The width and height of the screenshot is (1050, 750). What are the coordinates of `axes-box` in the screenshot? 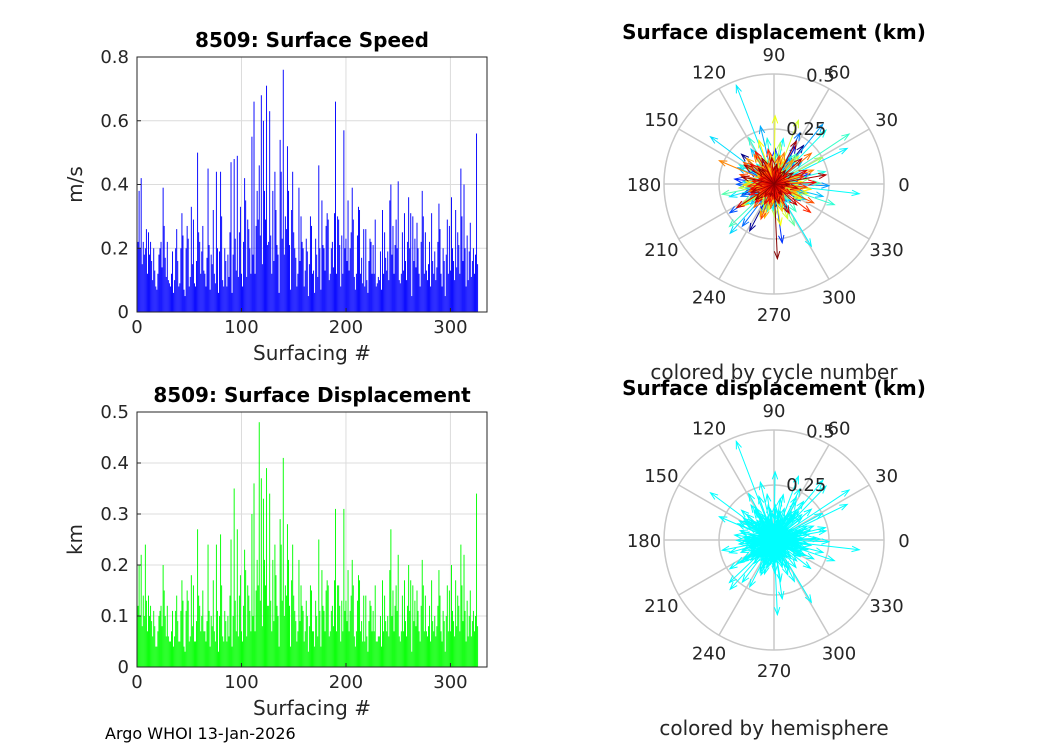 It's located at (312, 539).